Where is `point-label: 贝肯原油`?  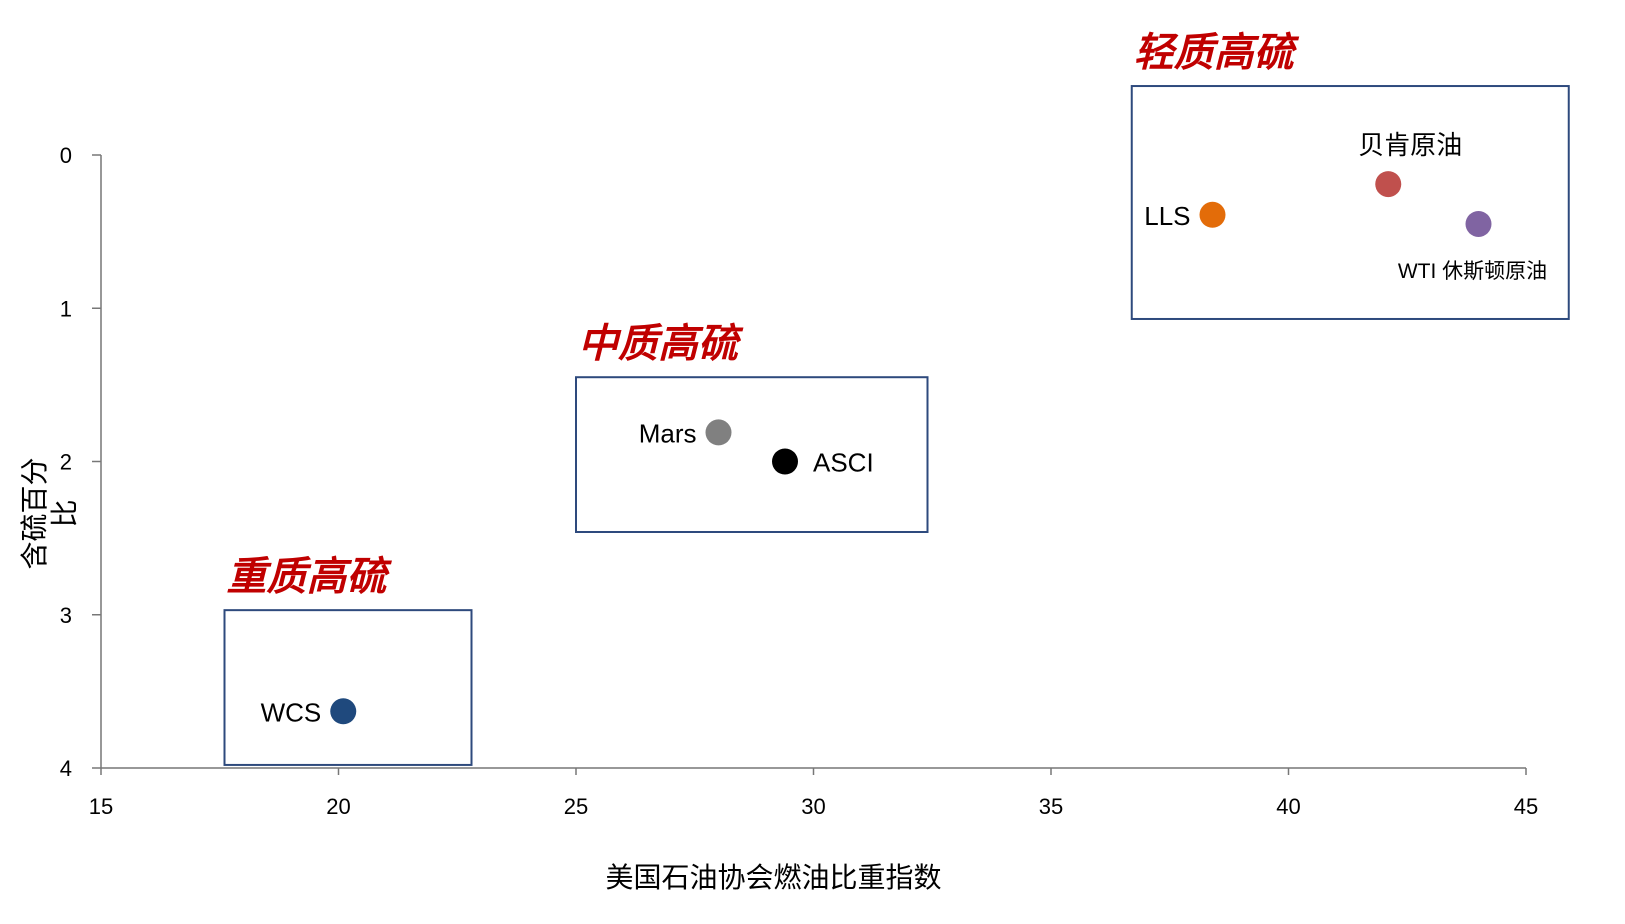 point-label: 贝肯原油 is located at coordinates (1410, 145).